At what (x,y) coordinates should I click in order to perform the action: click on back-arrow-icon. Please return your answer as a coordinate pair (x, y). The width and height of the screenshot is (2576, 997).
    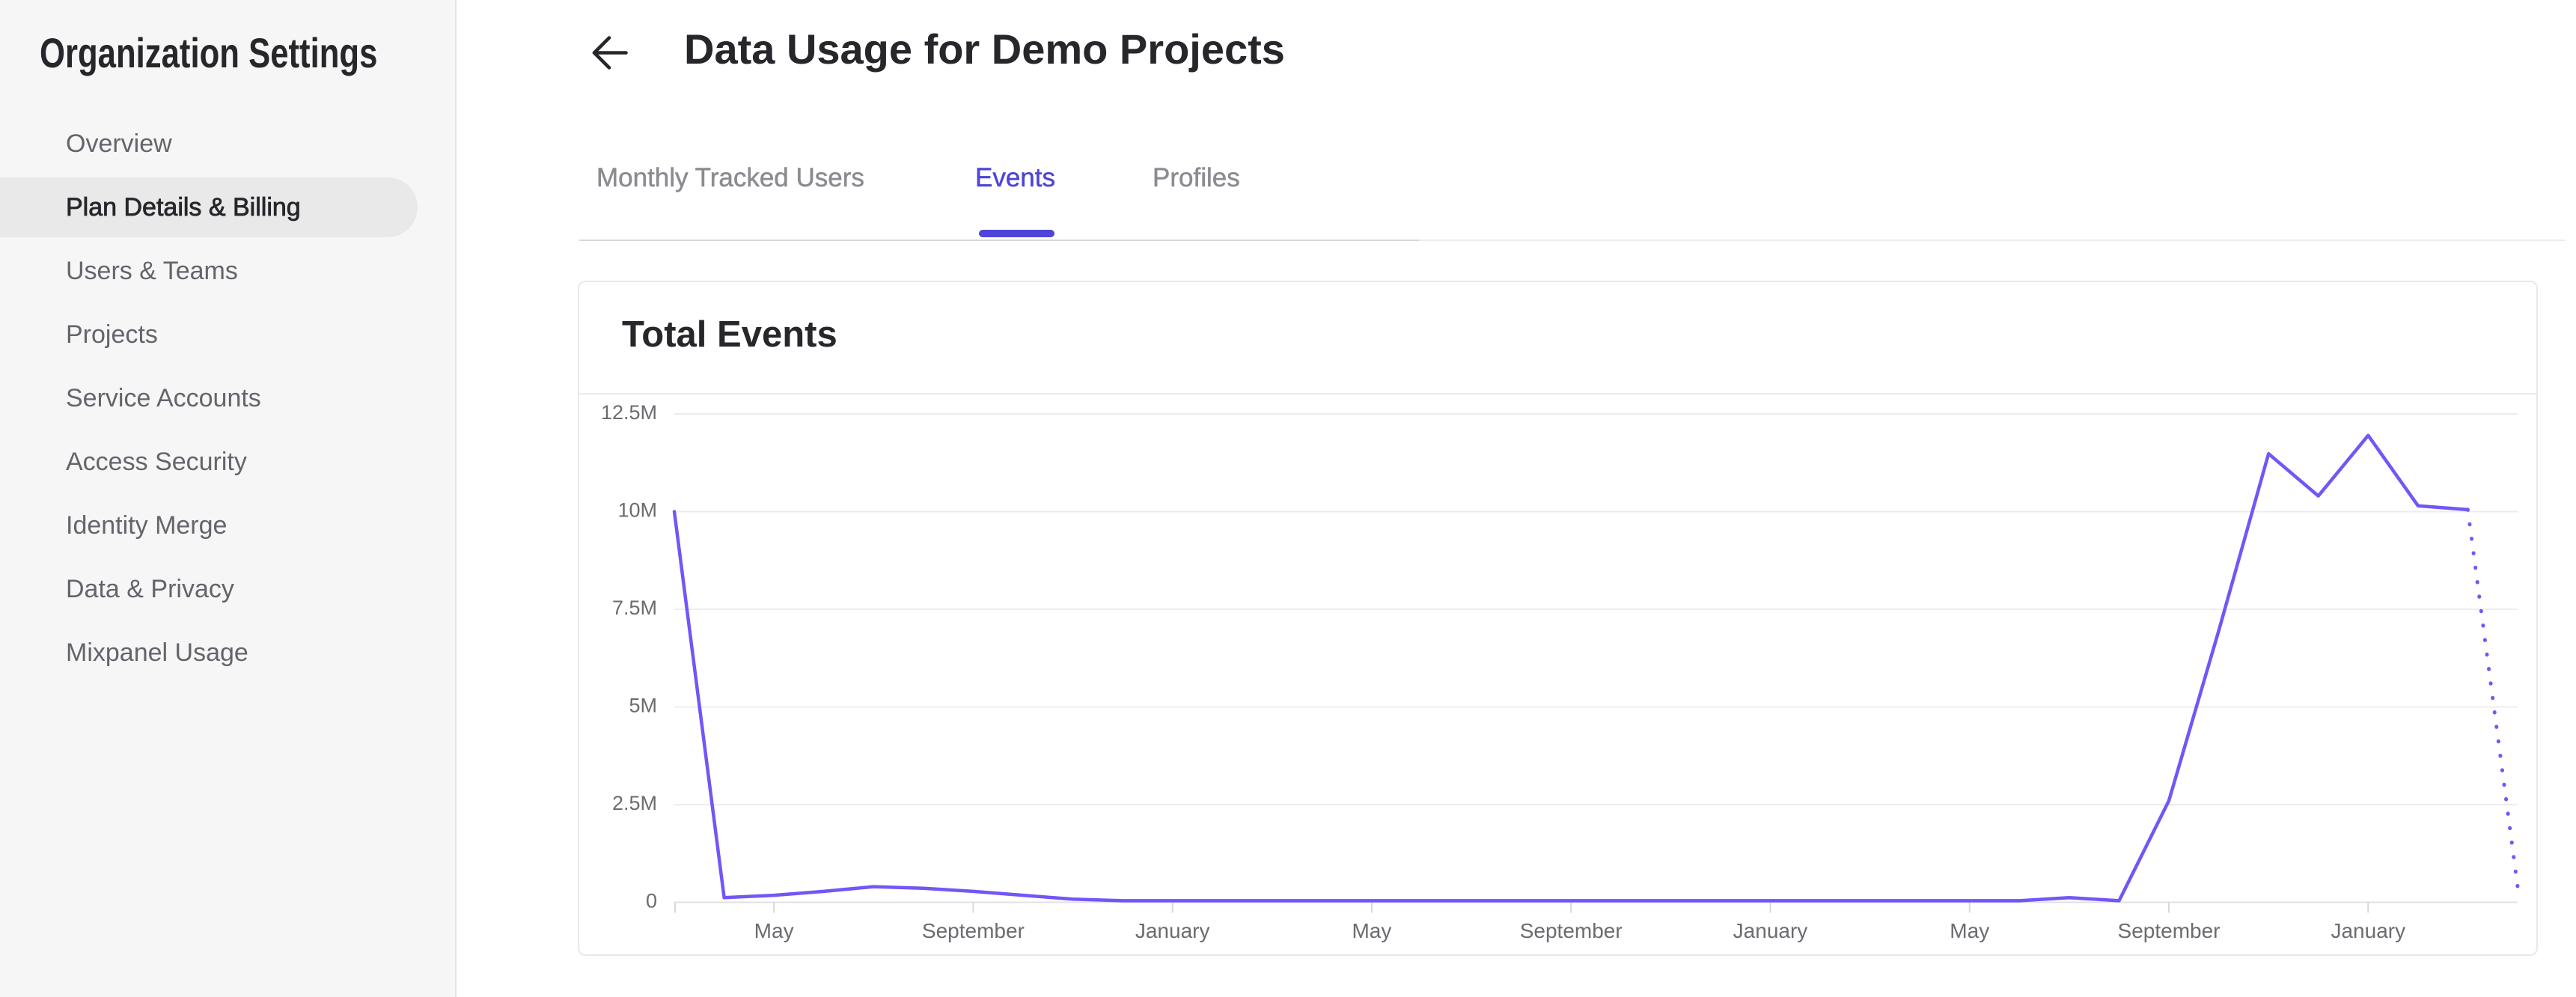
    Looking at the image, I should click on (610, 53).